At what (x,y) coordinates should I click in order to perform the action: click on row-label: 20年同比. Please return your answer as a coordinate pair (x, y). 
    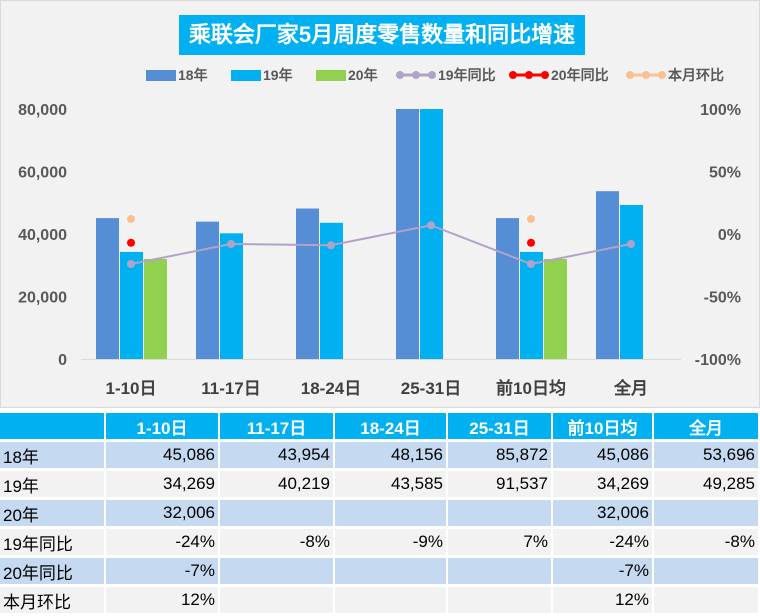
    Looking at the image, I should click on (52, 571).